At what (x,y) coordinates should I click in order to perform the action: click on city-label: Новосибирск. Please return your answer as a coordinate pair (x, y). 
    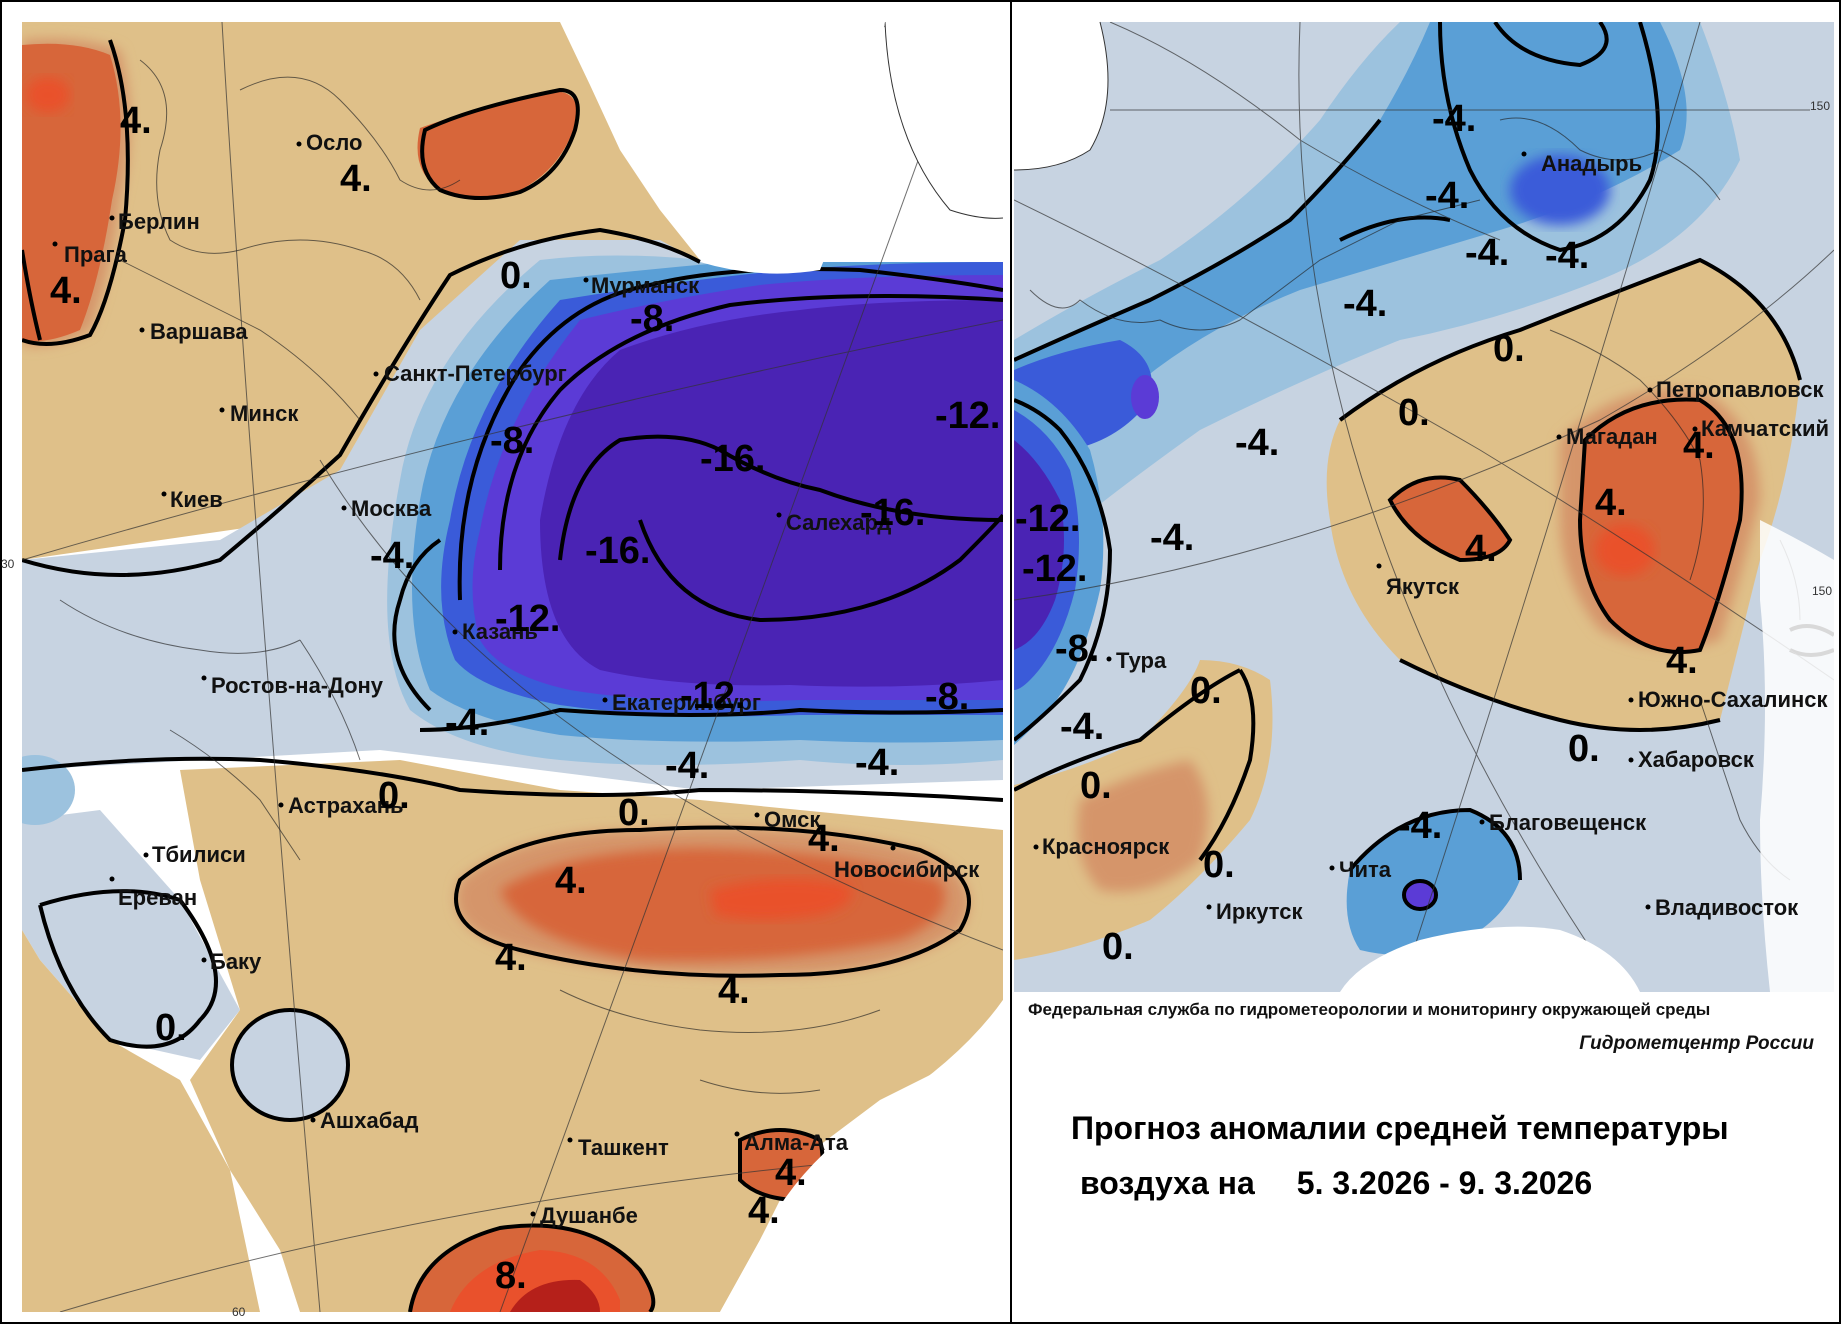
    Looking at the image, I should click on (907, 869).